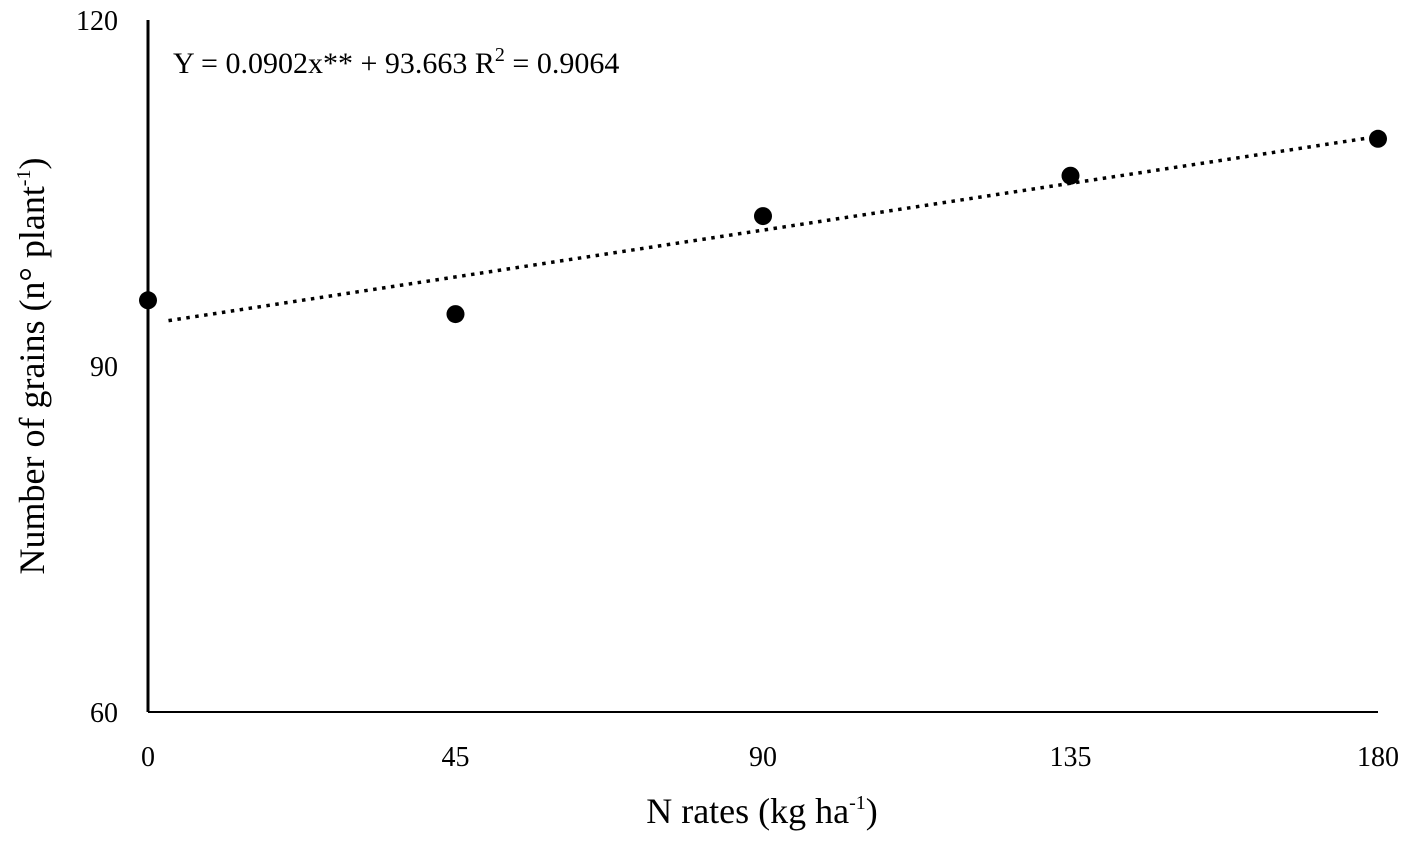  Describe the element at coordinates (1071, 757) in the screenshot. I see `x-tick-label: 135` at that location.